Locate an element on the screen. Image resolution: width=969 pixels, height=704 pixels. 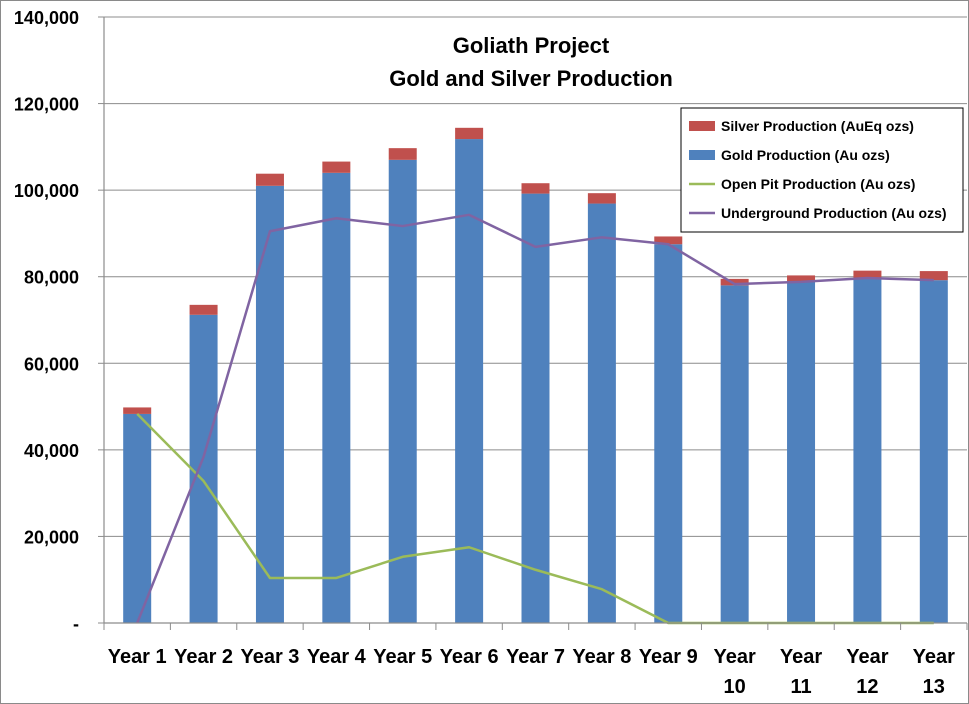
x-tick-label-line: Year 1 is located at coordinates (137, 657).